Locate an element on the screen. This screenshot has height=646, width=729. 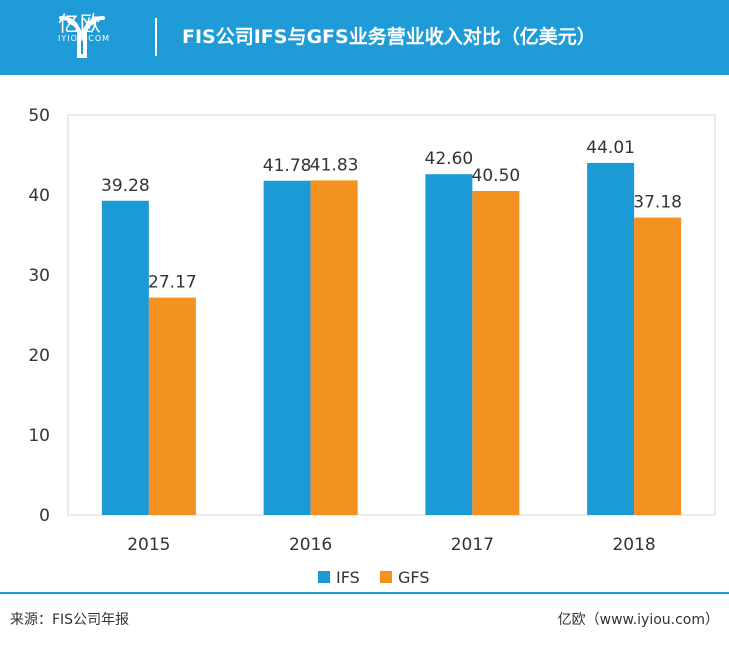
legend-swatch-ifs is located at coordinates (324, 577).